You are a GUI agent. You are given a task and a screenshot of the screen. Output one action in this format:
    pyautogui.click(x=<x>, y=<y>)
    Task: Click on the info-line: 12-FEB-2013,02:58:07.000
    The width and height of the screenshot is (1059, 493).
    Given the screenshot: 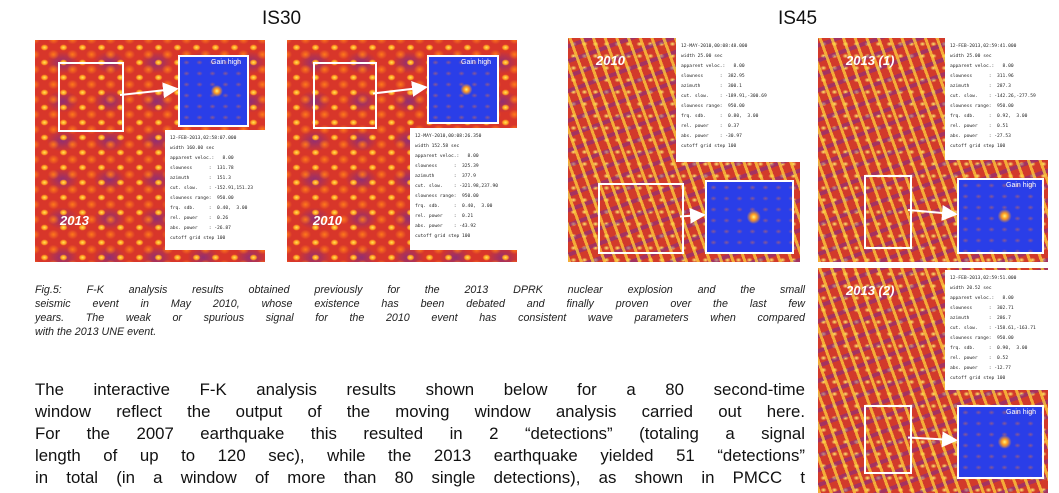 What is the action you would take?
    pyautogui.click(x=203, y=138)
    